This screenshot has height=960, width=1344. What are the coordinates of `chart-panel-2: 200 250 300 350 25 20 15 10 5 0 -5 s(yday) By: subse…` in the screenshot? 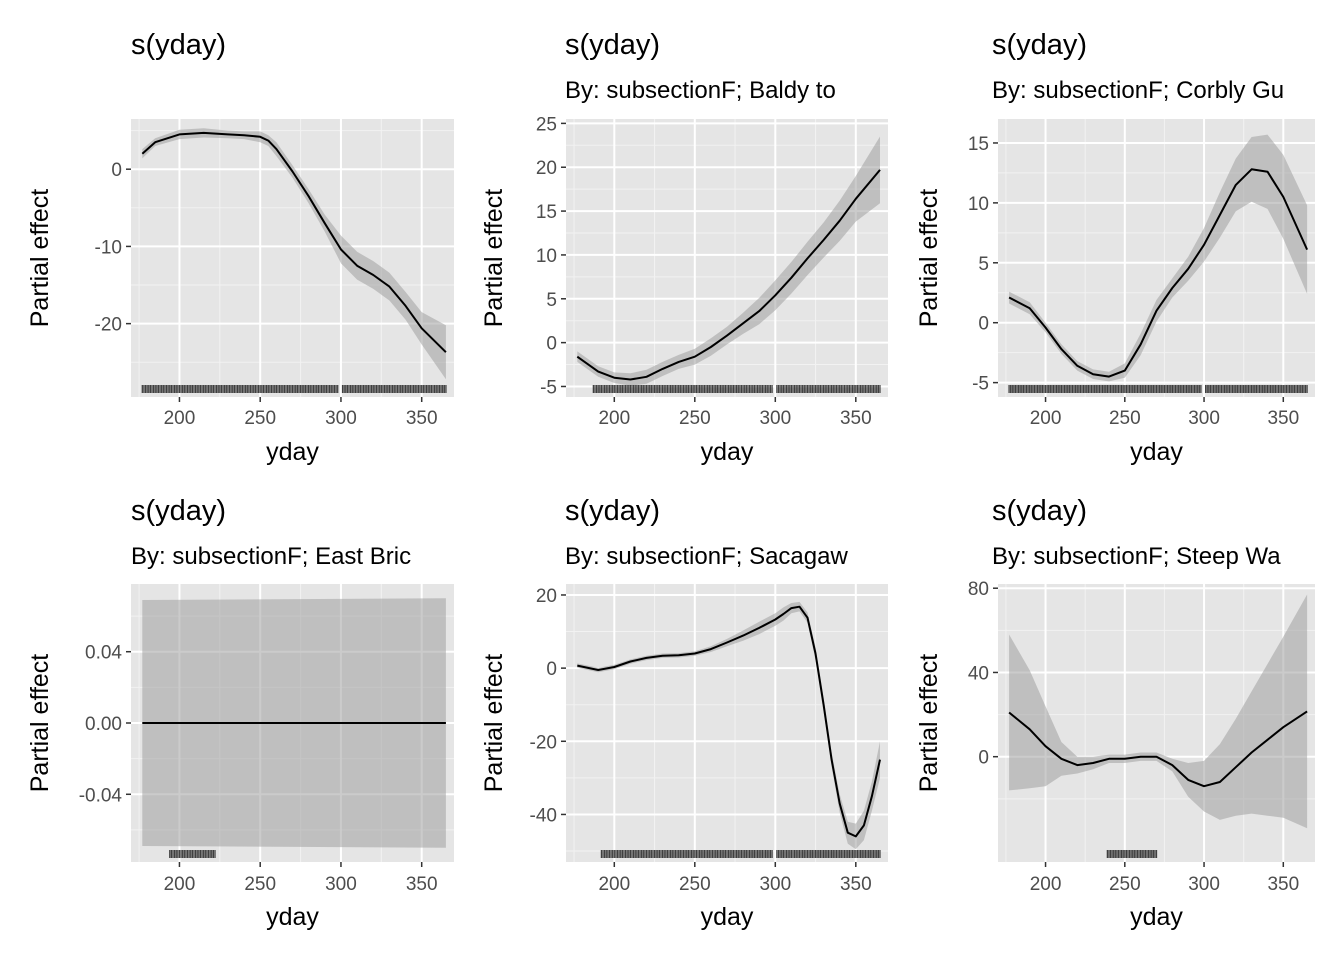 It's located at (684, 247).